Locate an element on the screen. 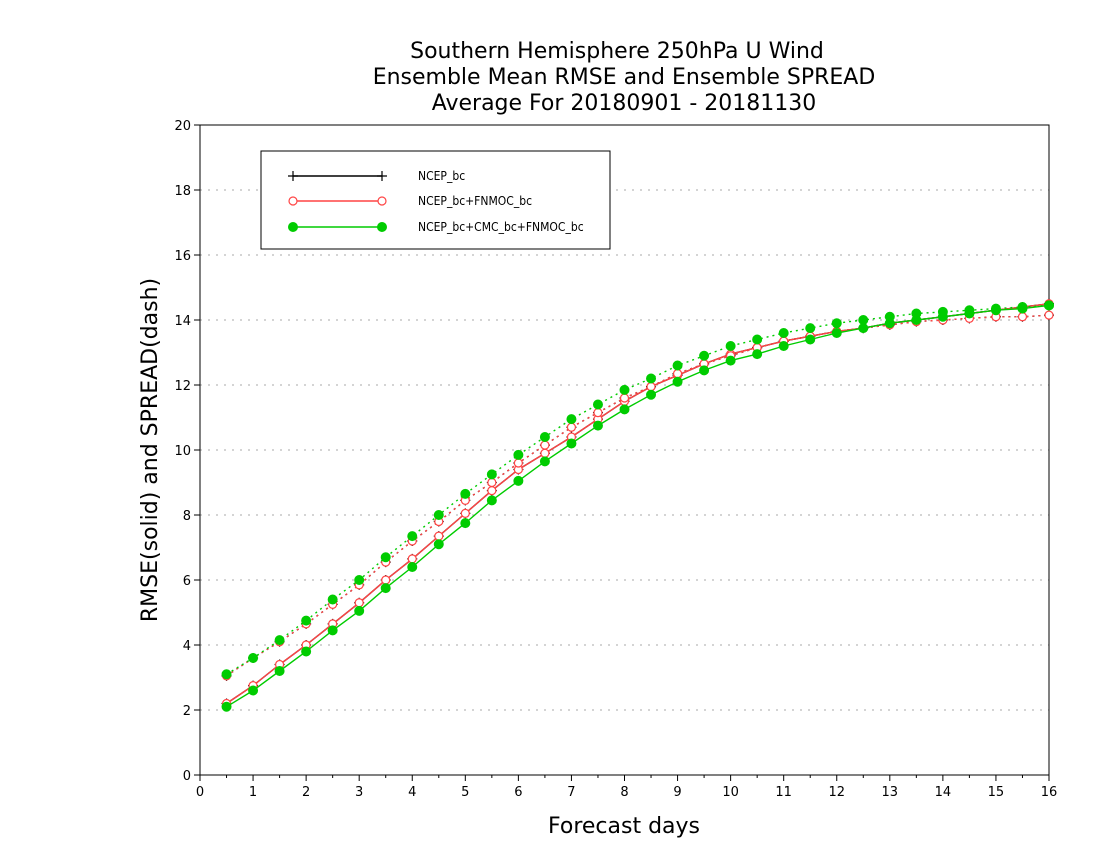 The height and width of the screenshot is (855, 1100). x-tick-label-10: 10 is located at coordinates (730, 792).